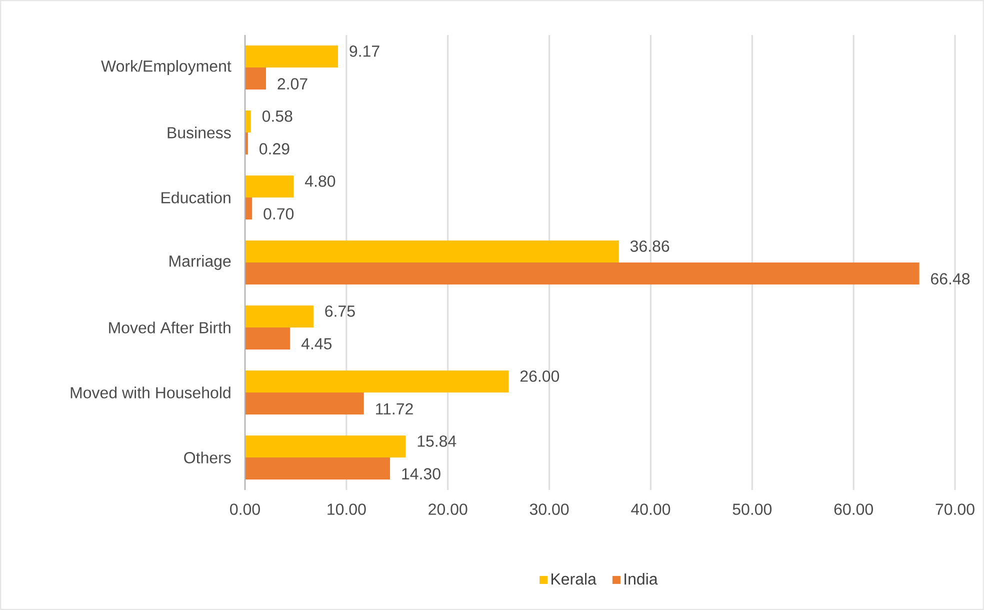 The image size is (984, 610). Describe the element at coordinates (196, 198) in the screenshot. I see `y-tick-label: Education` at that location.